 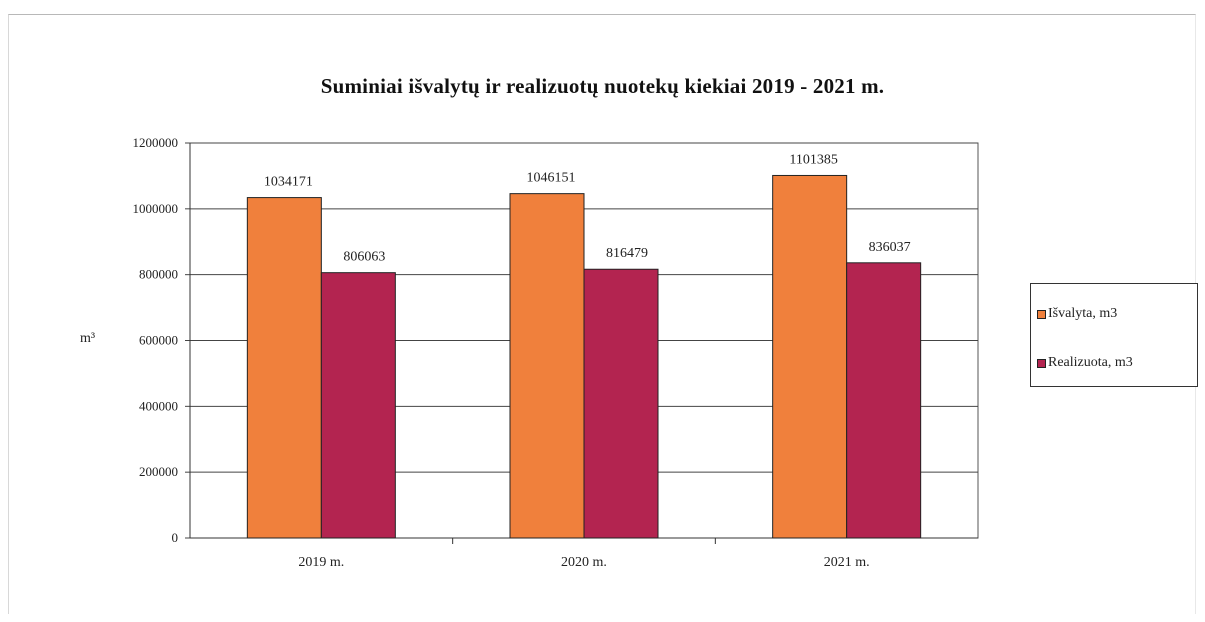 What do you see at coordinates (158, 340) in the screenshot?
I see `y-tick-label: 600000` at bounding box center [158, 340].